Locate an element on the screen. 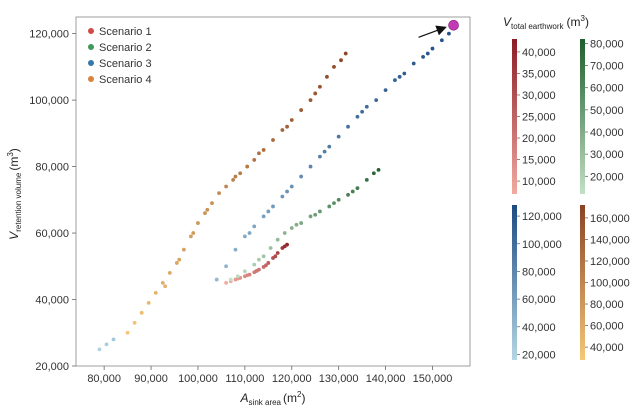 This screenshot has height=410, width=638. x-tick-label: 130,000 is located at coordinates (339, 379).